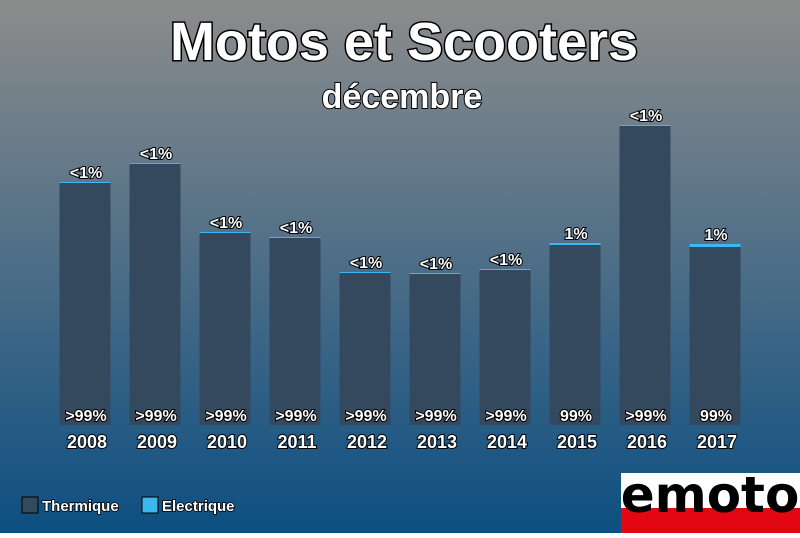 The width and height of the screenshot is (800, 538). Describe the element at coordinates (402, 97) in the screenshot. I see `chart-subtitle: décembre` at that location.